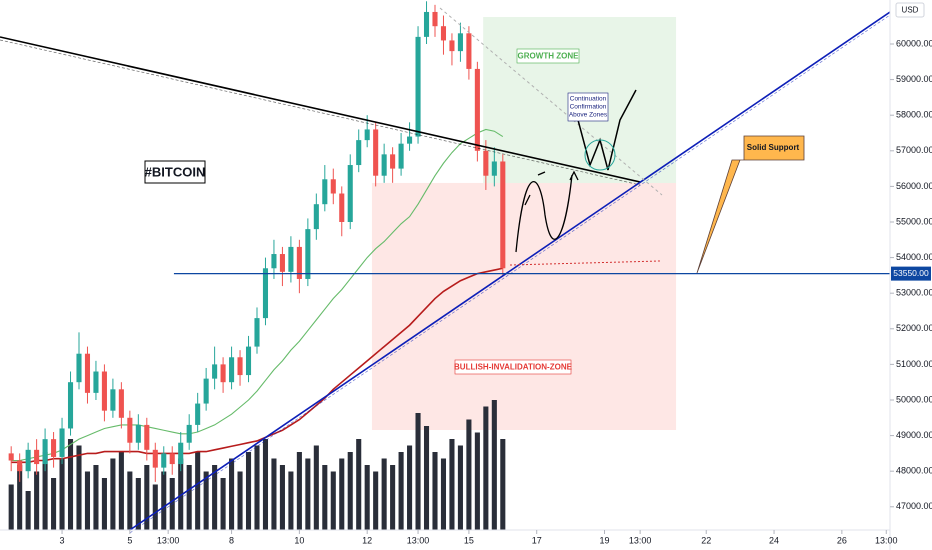 Image resolution: width=932 pixels, height=550 pixels. Describe the element at coordinates (513, 367) in the screenshot. I see `invalidation-label: BULLISH-INVALIDATION-ZONE` at that location.